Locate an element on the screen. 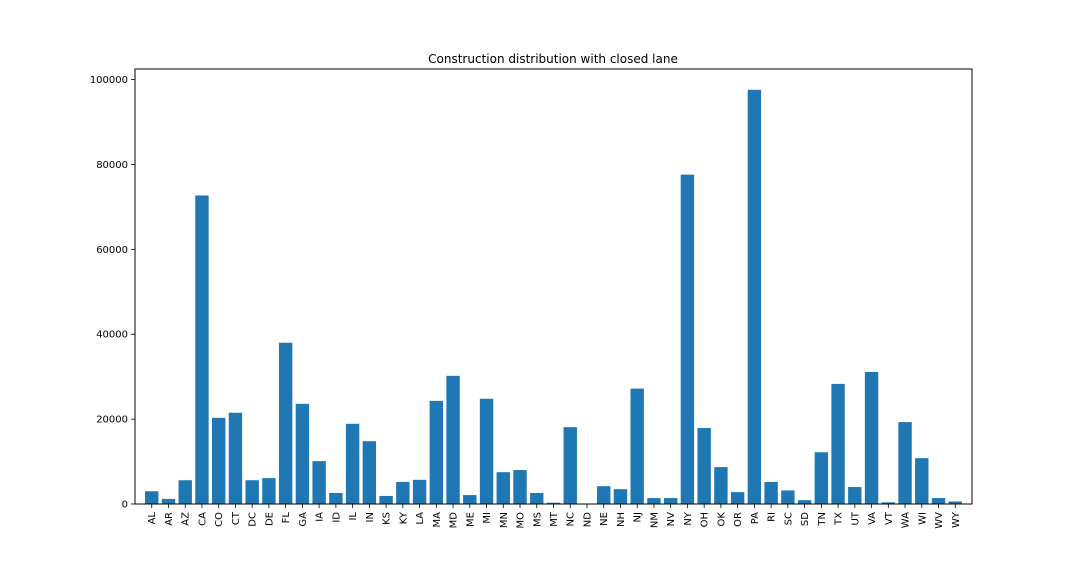 The height and width of the screenshot is (576, 1080). bar-mt is located at coordinates (553, 503).